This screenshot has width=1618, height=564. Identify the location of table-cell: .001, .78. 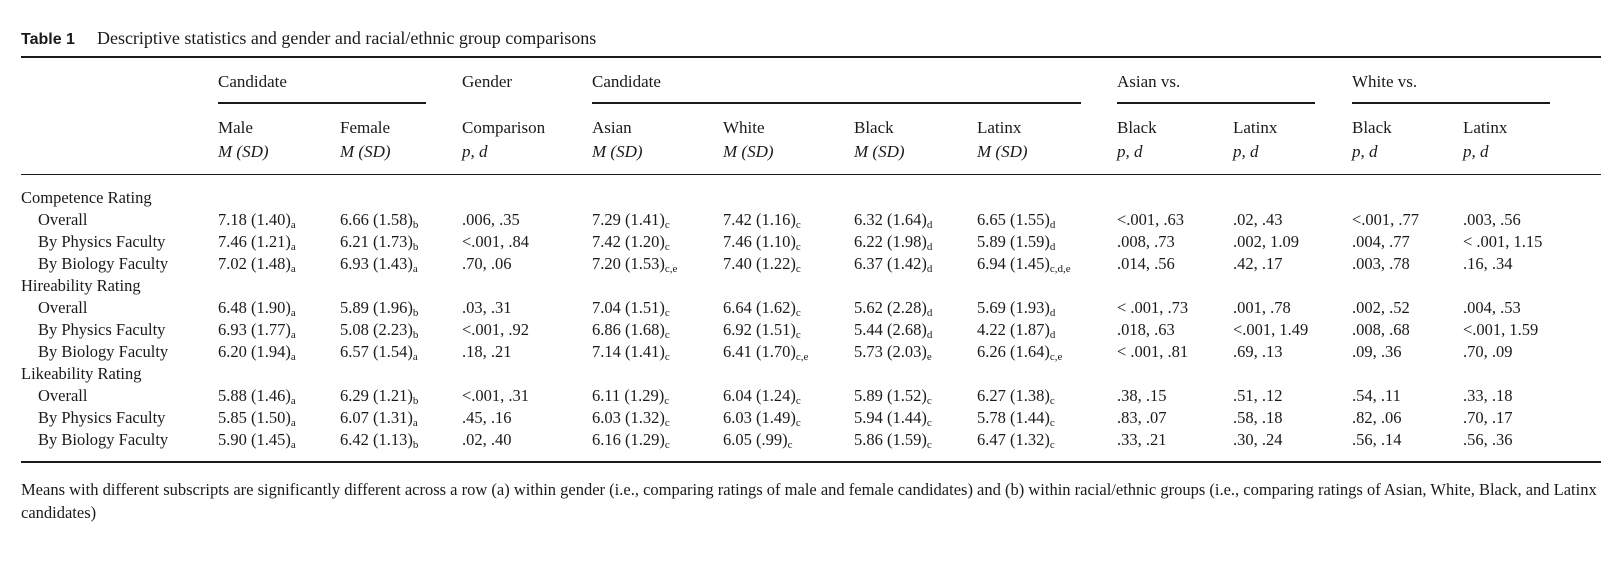
(1262, 308).